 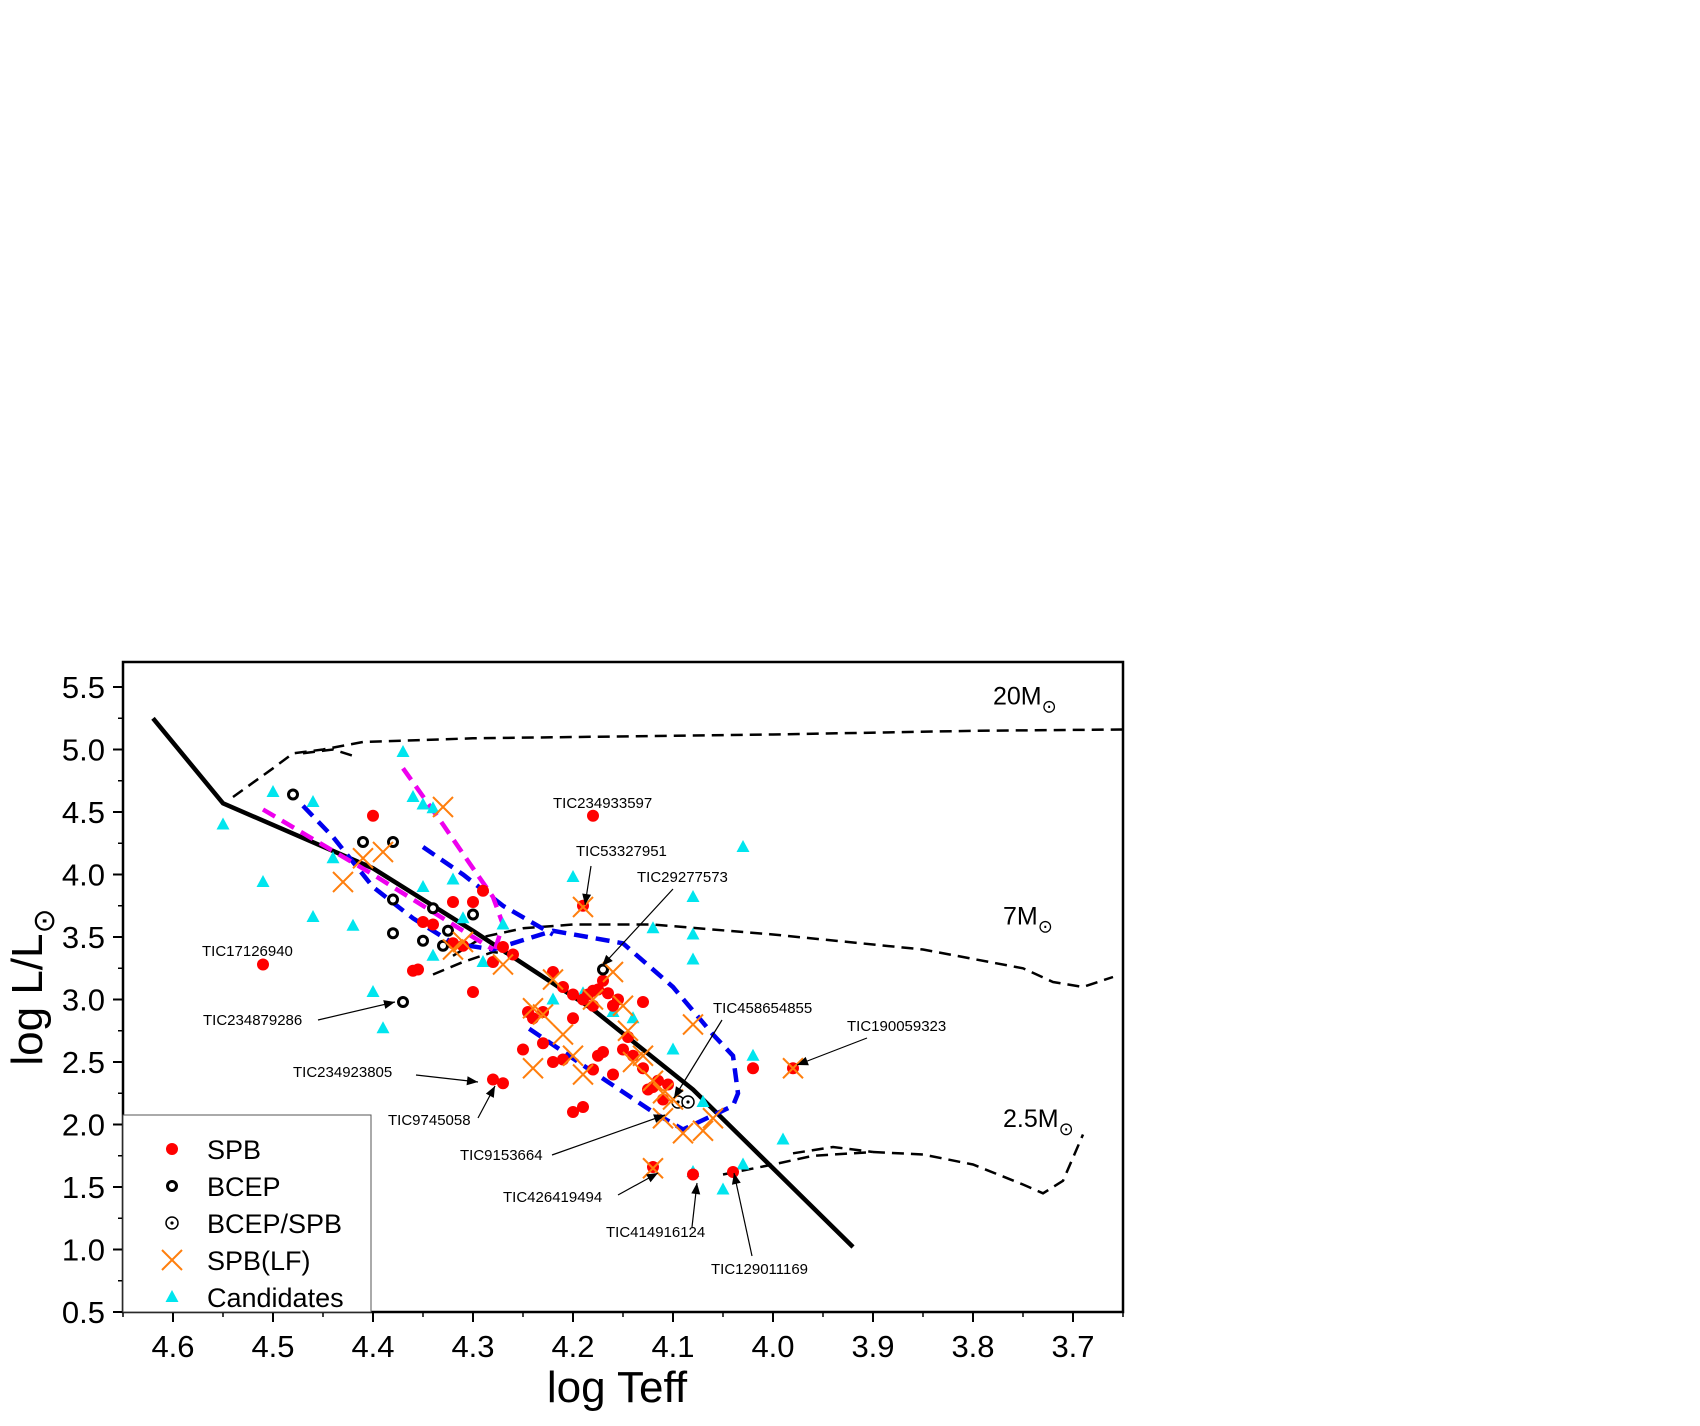 What do you see at coordinates (259, 1261) in the screenshot?
I see `legend-label: SPB(LF)` at bounding box center [259, 1261].